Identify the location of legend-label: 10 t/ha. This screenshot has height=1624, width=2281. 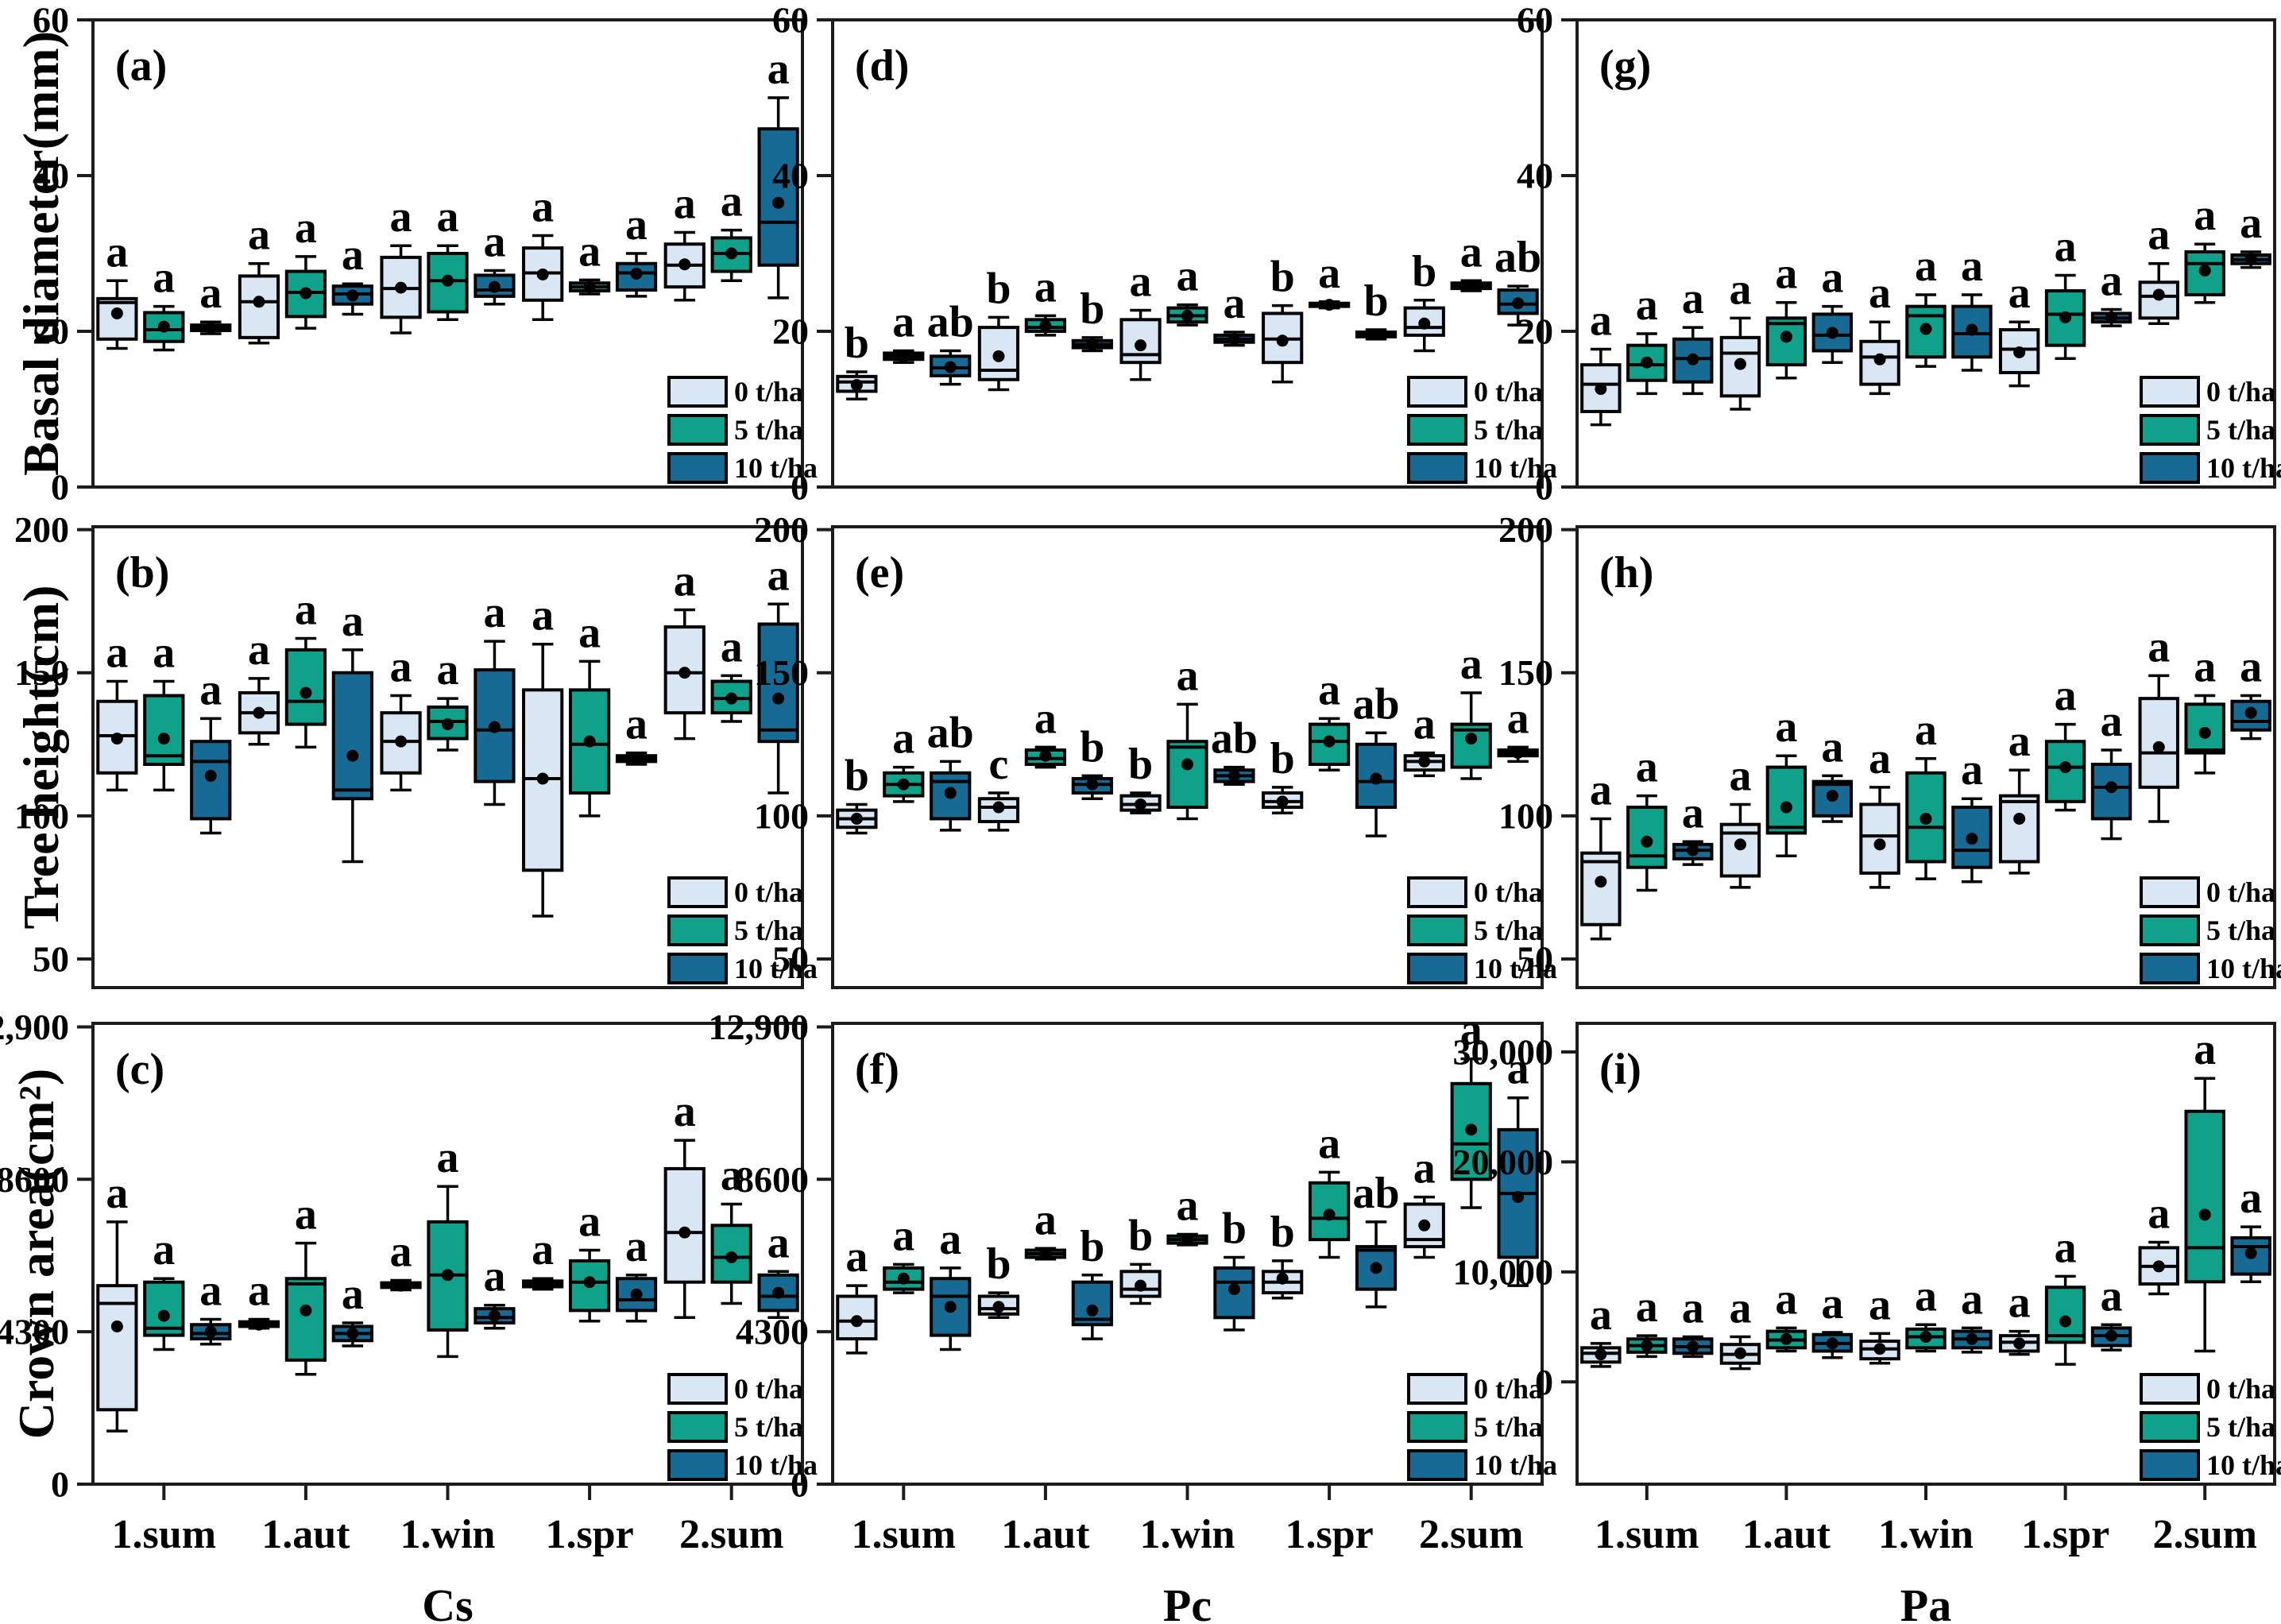
(2243, 968).